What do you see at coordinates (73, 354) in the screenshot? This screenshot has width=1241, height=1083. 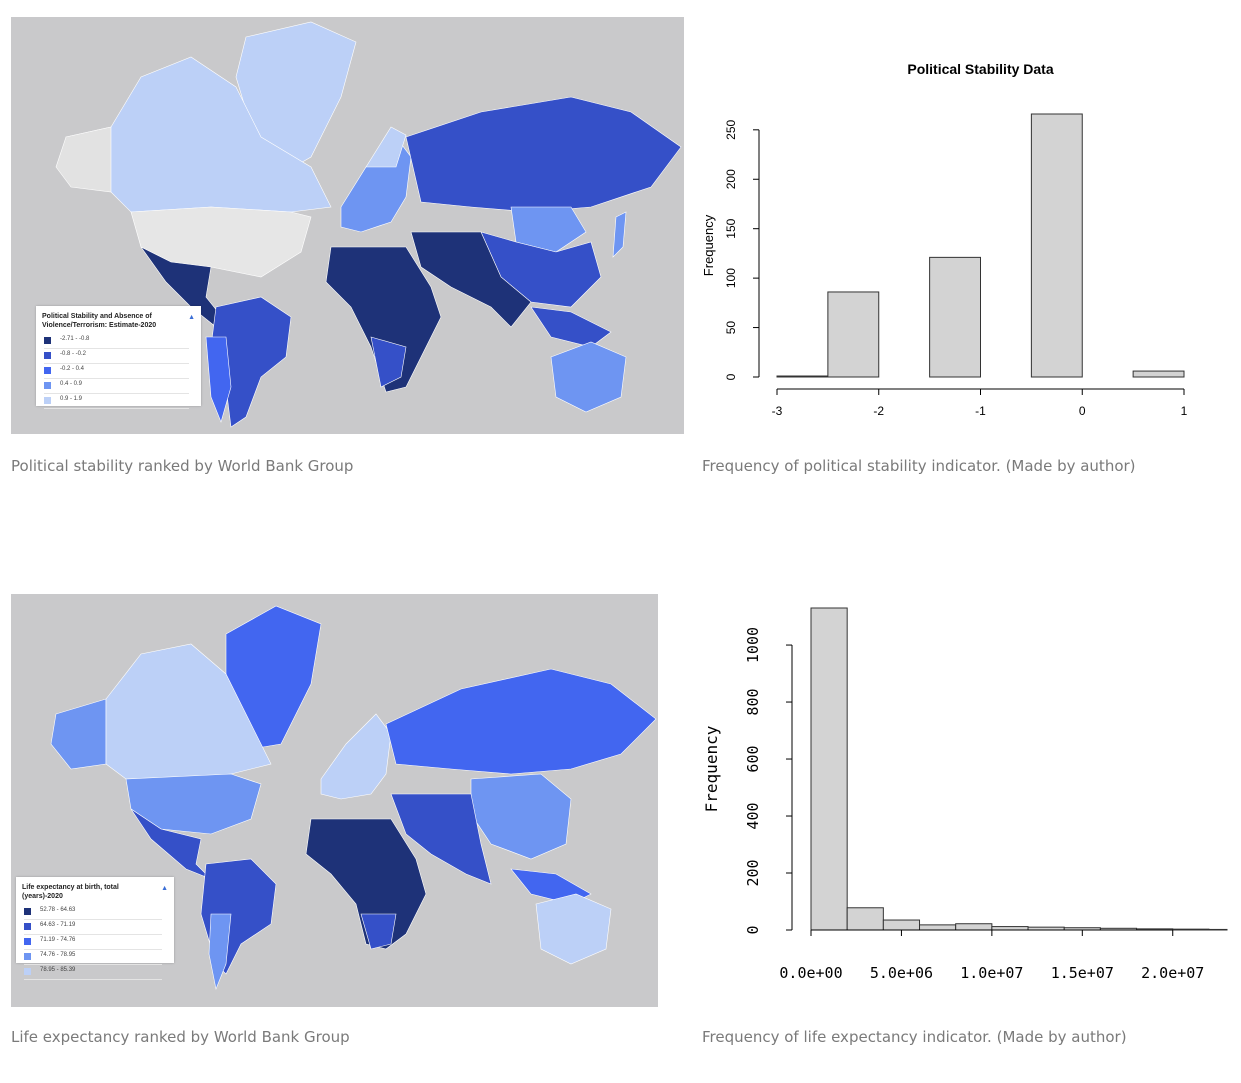 I see `legend-label: -0.8 - -0.2` at bounding box center [73, 354].